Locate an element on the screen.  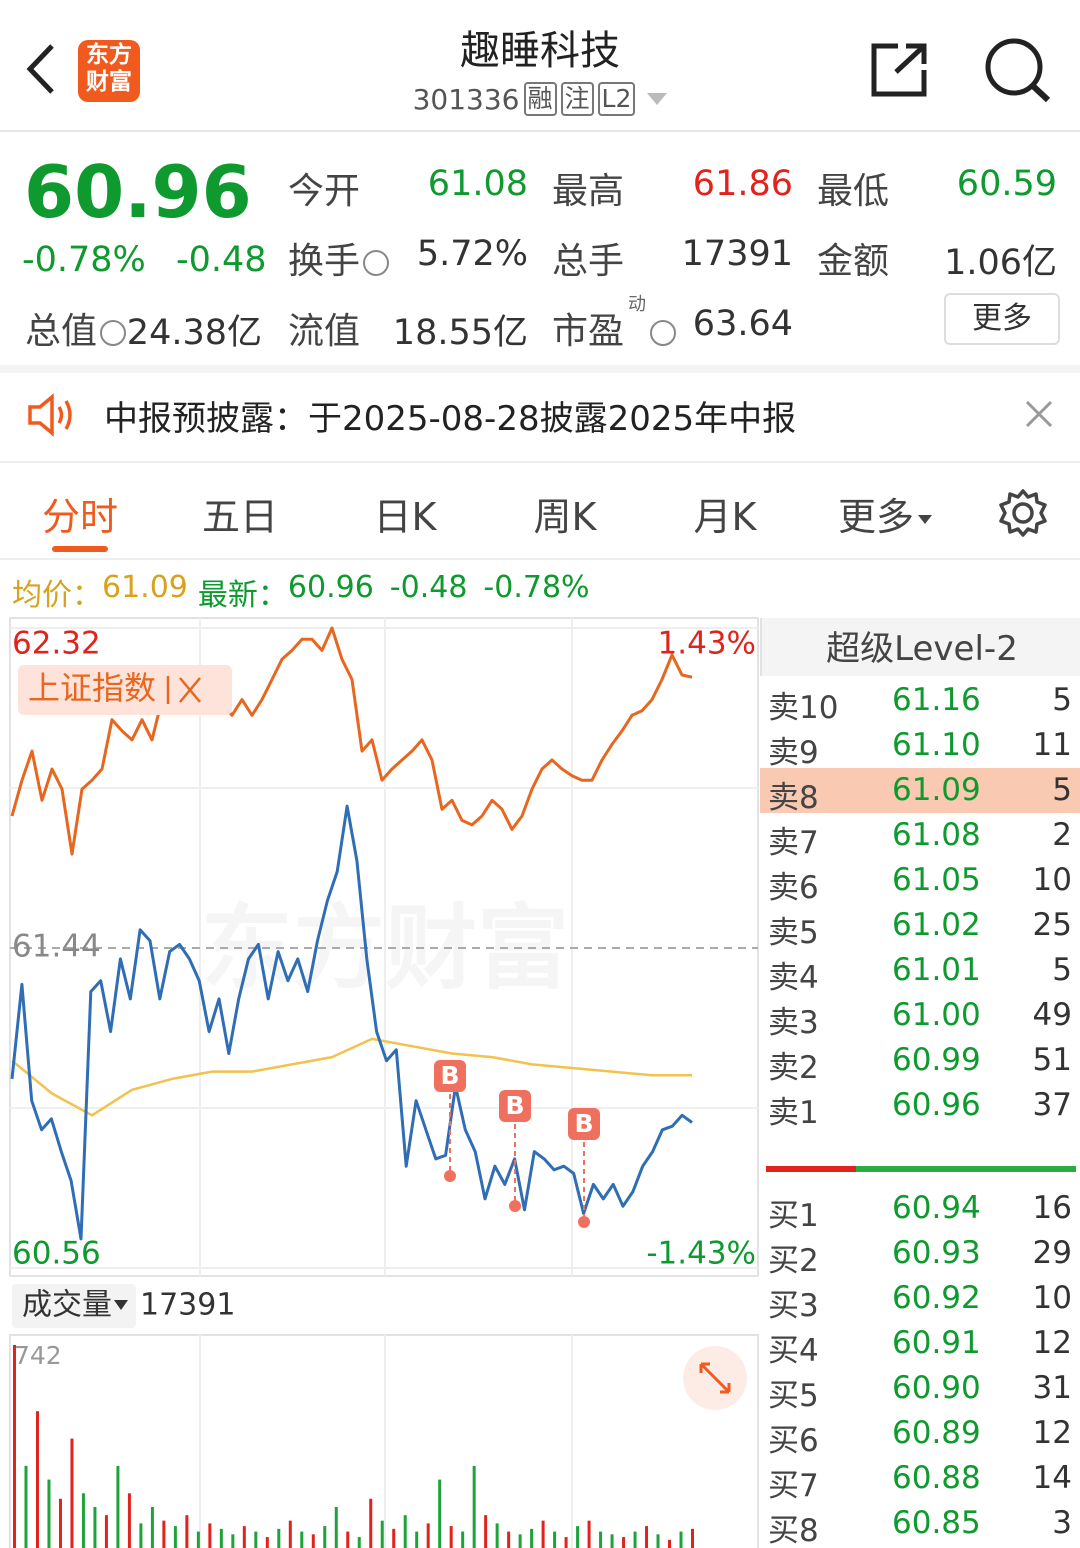
share-button is located at coordinates (900, 70).